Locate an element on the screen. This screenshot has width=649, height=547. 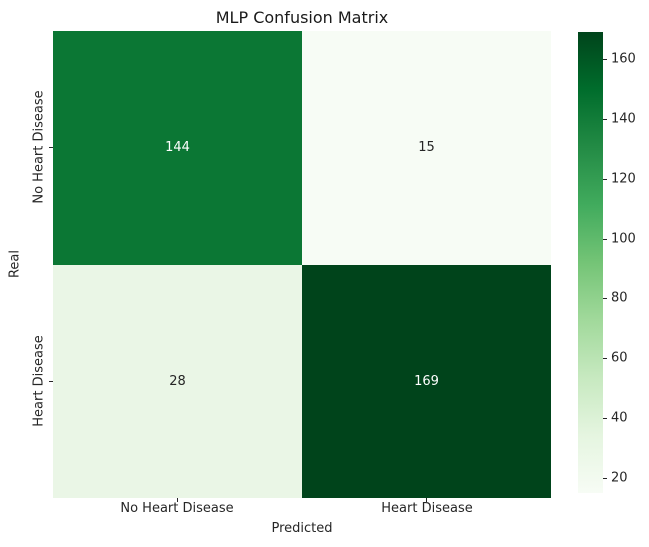
x-axis-label: Predicted is located at coordinates (302, 528).